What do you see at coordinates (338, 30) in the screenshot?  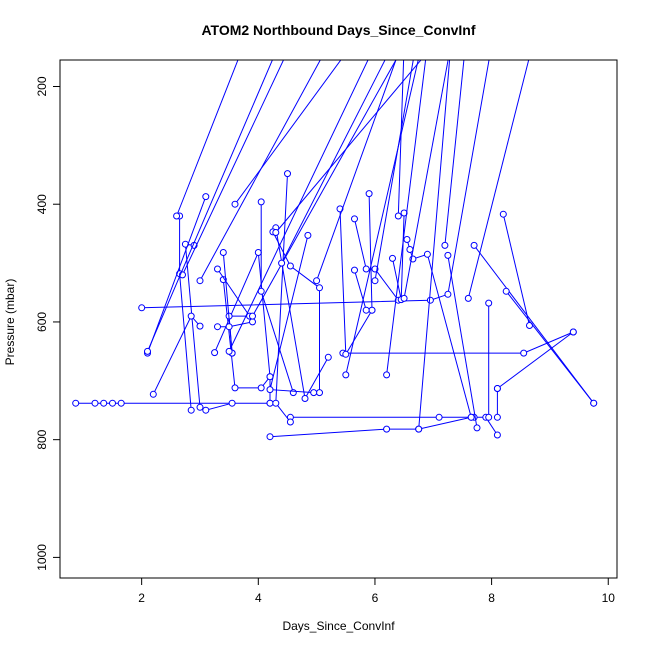 I see `chart-title: ATOM2 Northbound Days_Since_ConvInf` at bounding box center [338, 30].